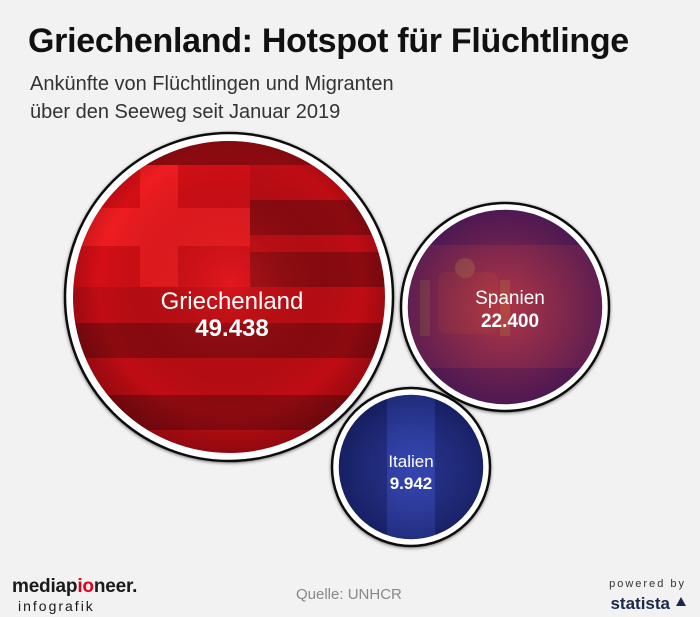 This screenshot has height=617, width=700. Describe the element at coordinates (640, 603) in the screenshot. I see `statista-logo: statista` at that location.